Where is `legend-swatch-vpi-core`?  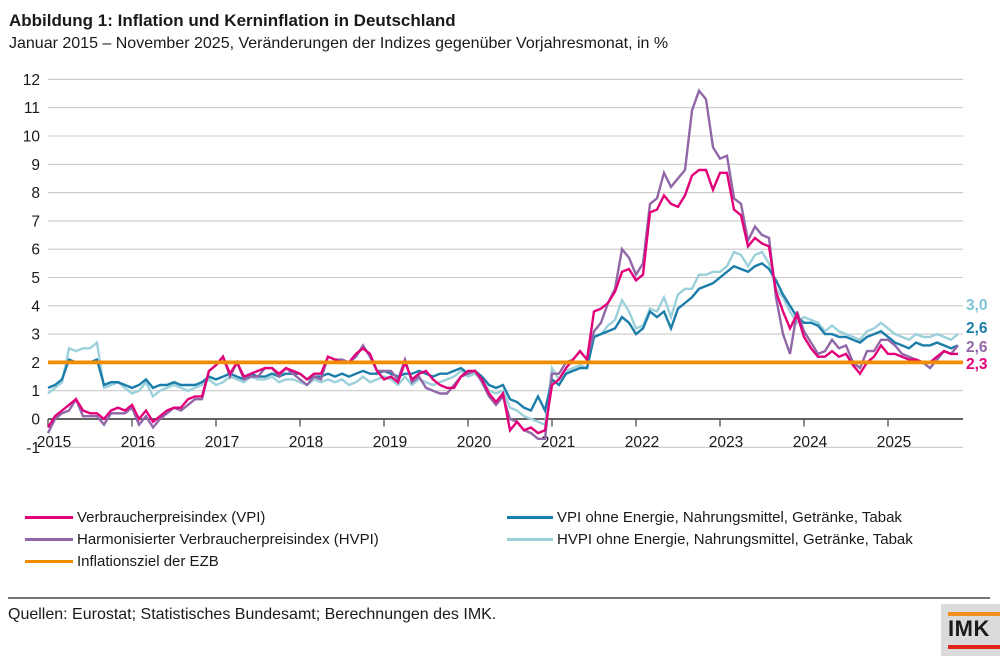 legend-swatch-vpi-core is located at coordinates (530, 517).